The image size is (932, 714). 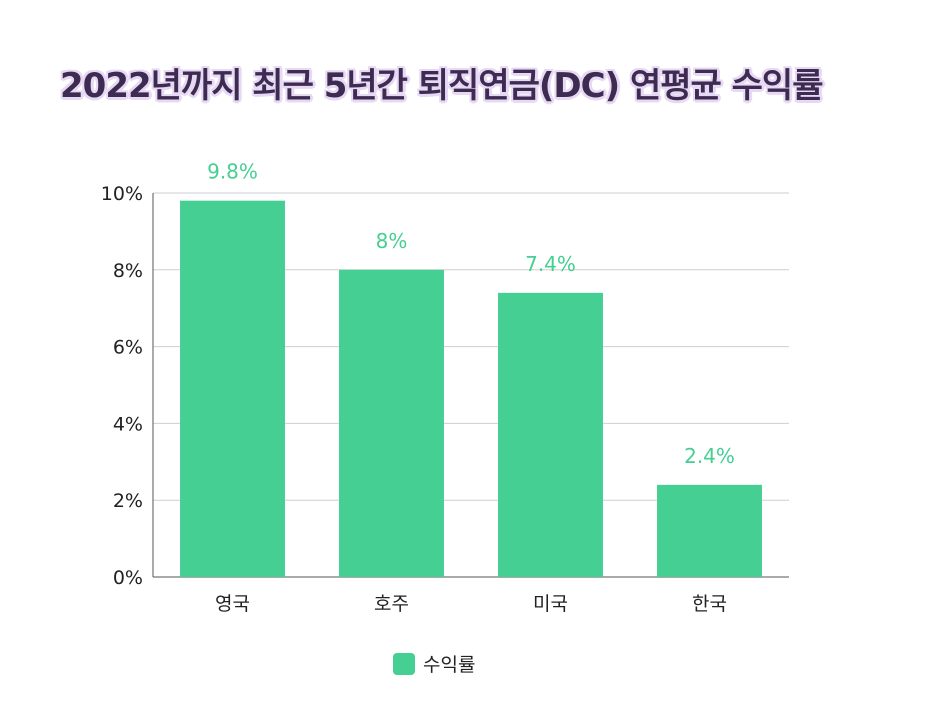 I want to click on y-tick-label: 6%, so click(x=128, y=348).